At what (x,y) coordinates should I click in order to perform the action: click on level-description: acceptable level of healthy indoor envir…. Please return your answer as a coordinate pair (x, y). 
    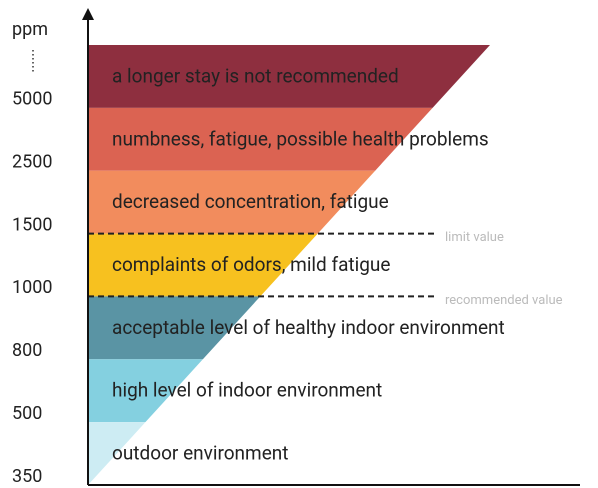
    Looking at the image, I should click on (308, 327).